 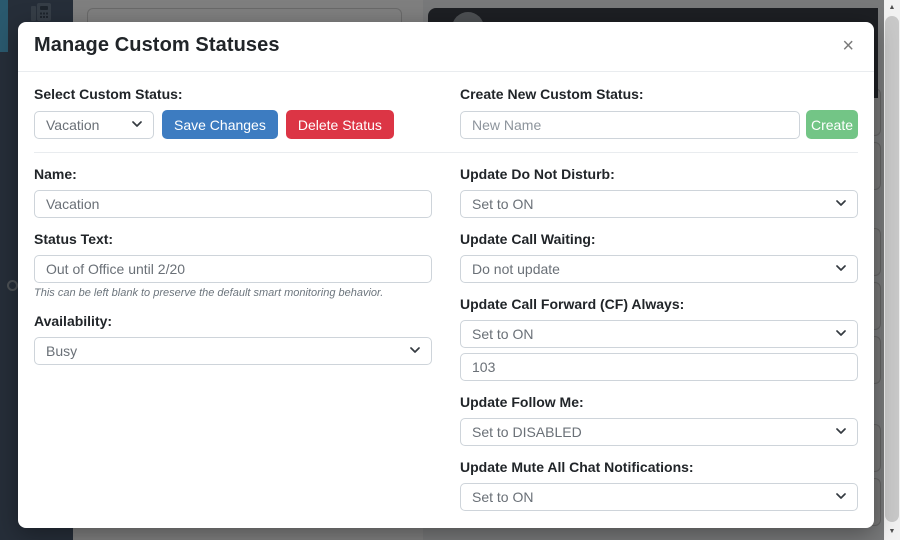 I want to click on new-status-name-input, so click(x=630, y=124).